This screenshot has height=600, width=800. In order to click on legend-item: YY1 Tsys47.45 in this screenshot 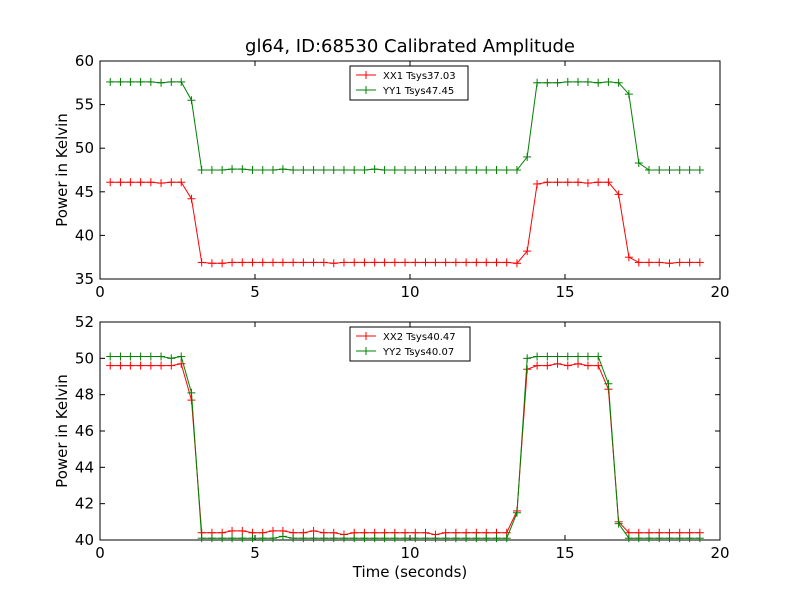, I will do `click(405, 91)`.